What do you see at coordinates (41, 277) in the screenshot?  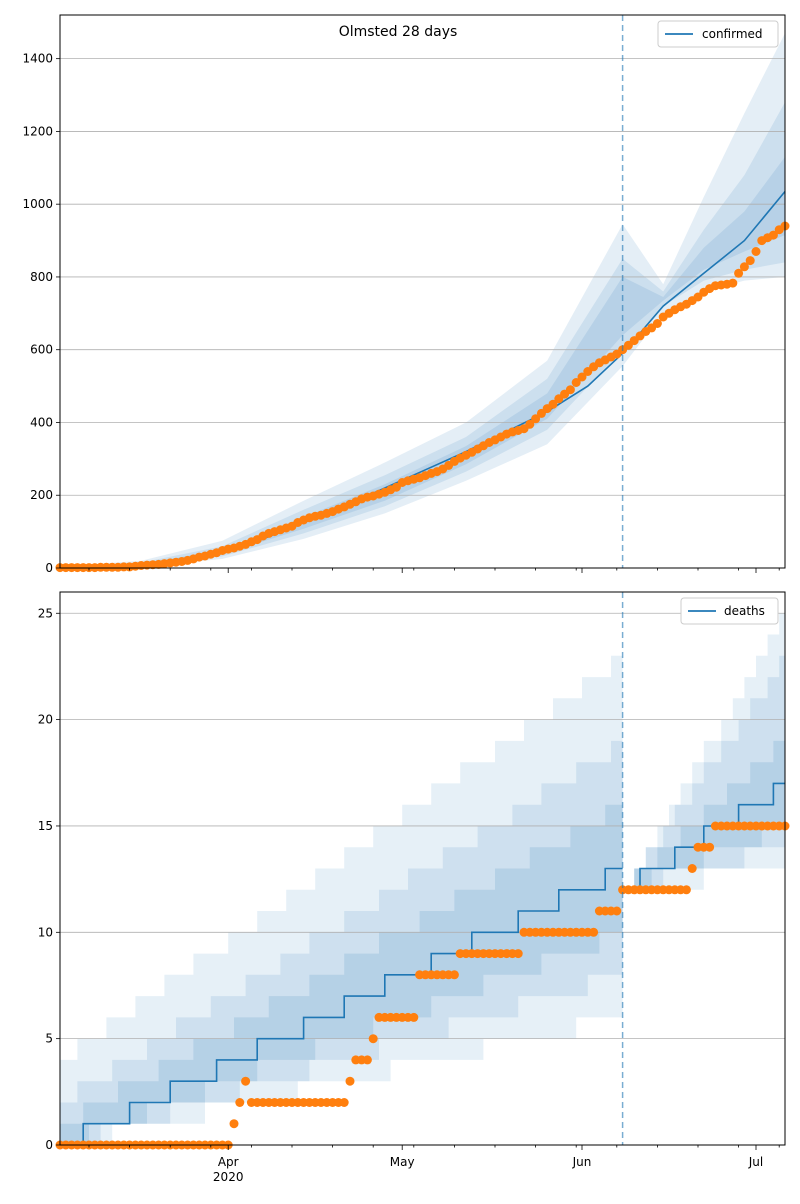 I see `confirmed-y-tick-label: 800` at bounding box center [41, 277].